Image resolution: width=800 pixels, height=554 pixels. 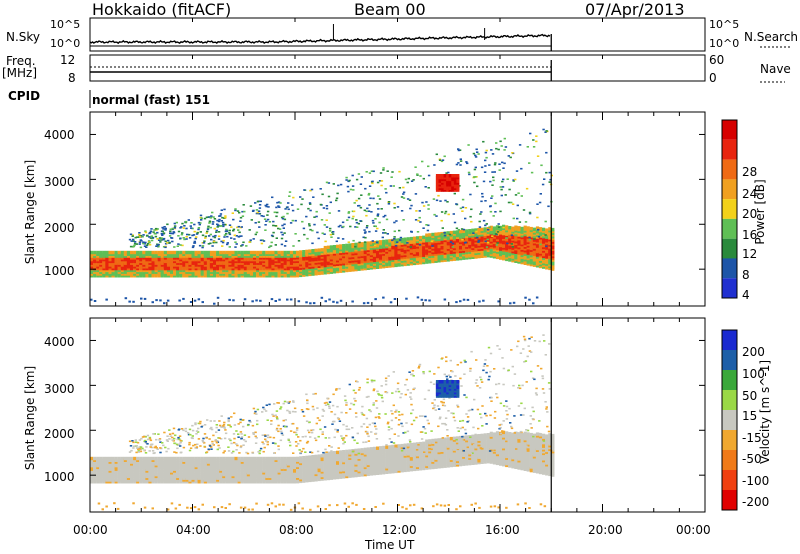 I want to click on power-panel-bright-echo, so click(x=443, y=181).